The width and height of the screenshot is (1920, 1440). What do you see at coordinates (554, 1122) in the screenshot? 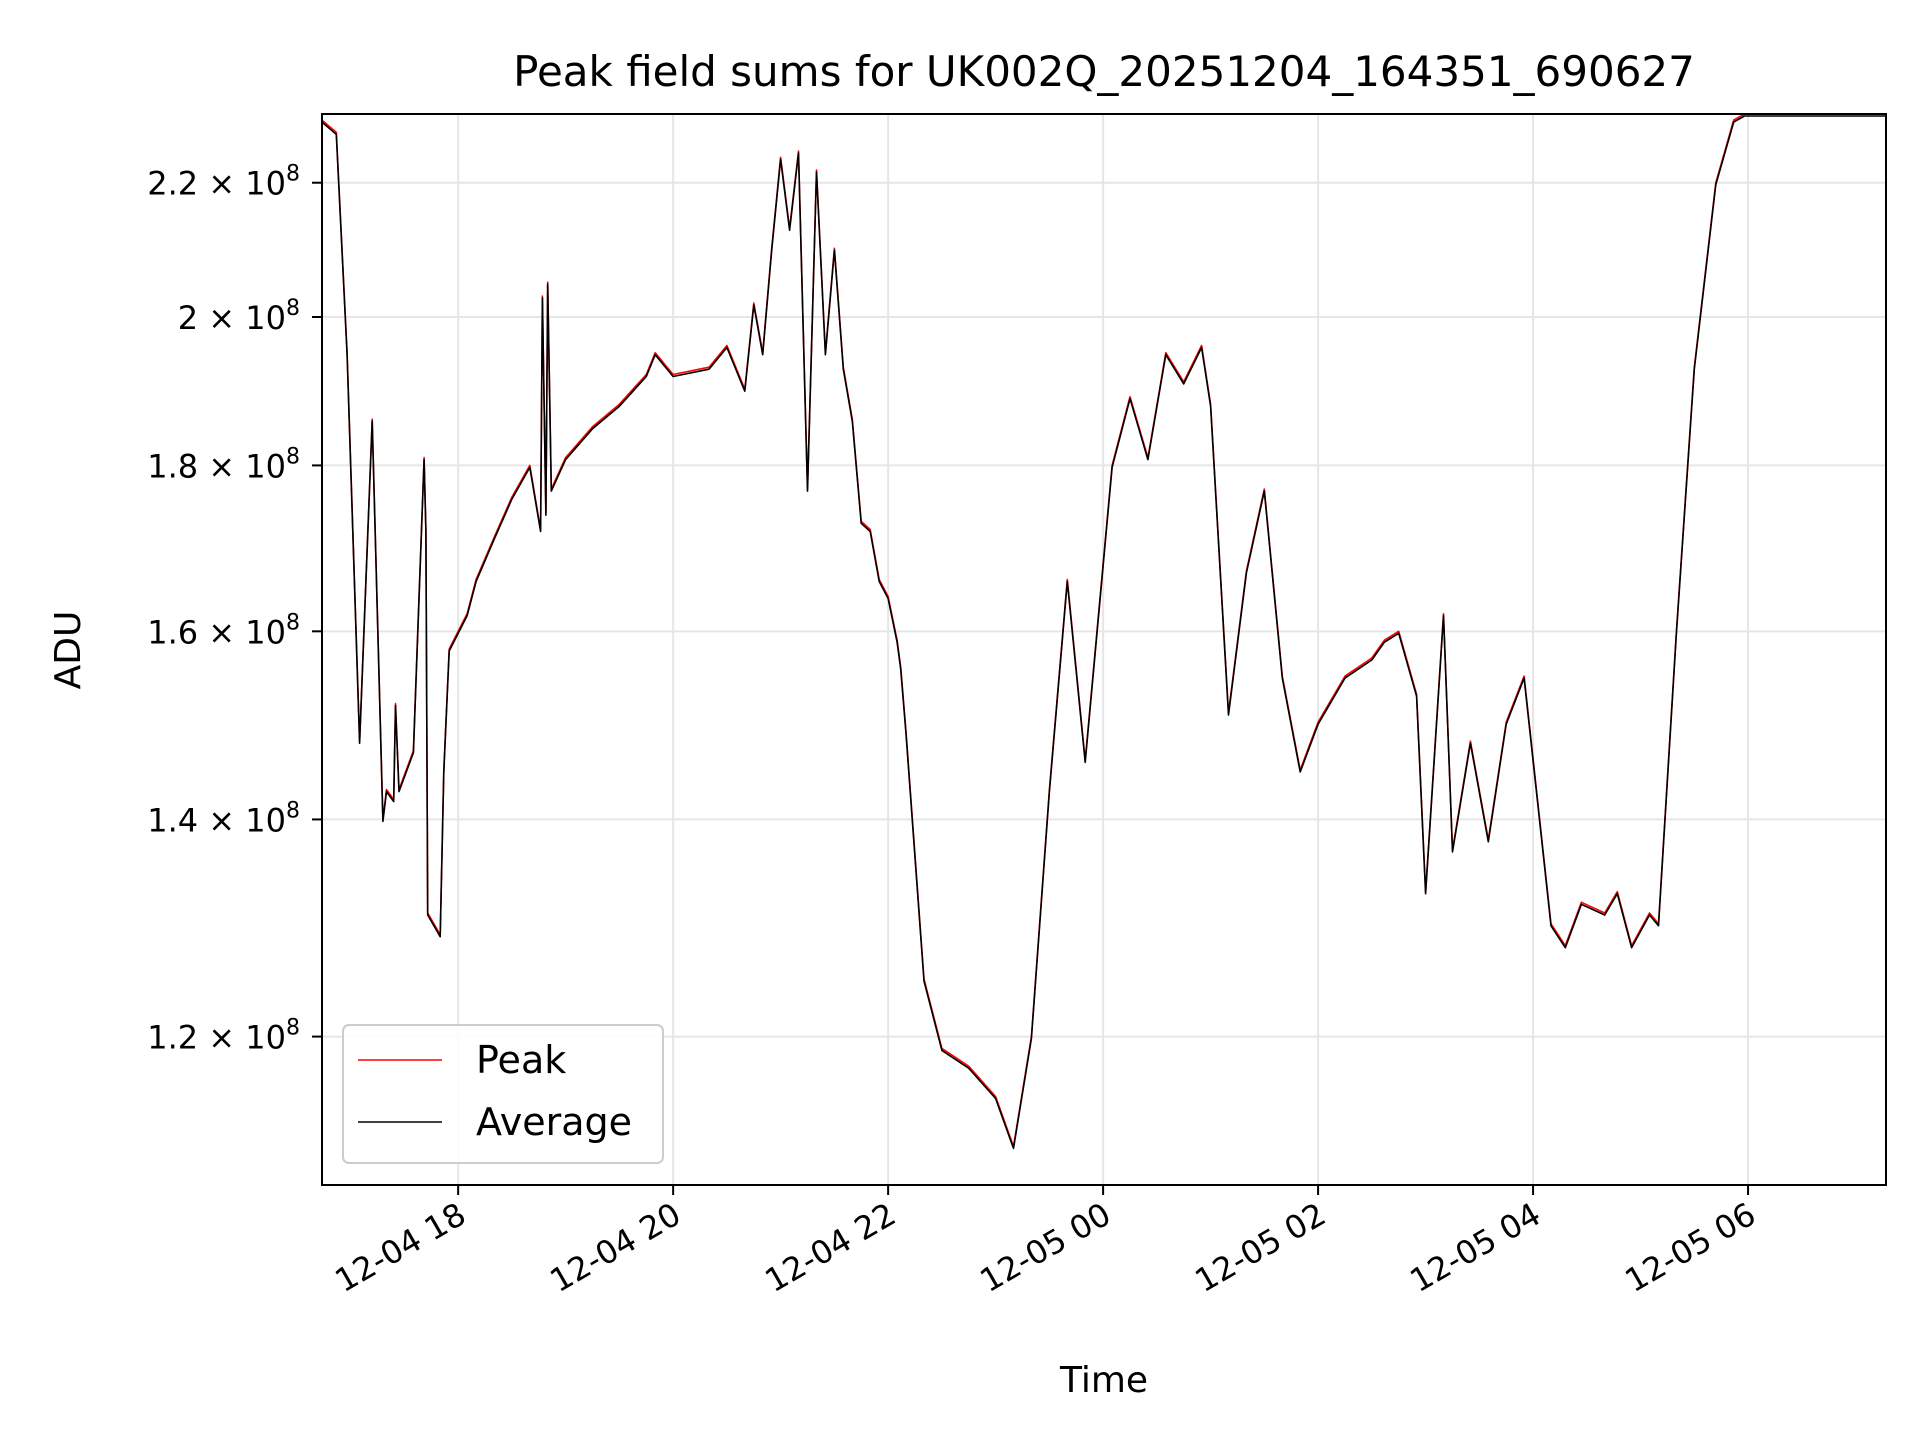
I see `legend-label-average: Average` at bounding box center [554, 1122].